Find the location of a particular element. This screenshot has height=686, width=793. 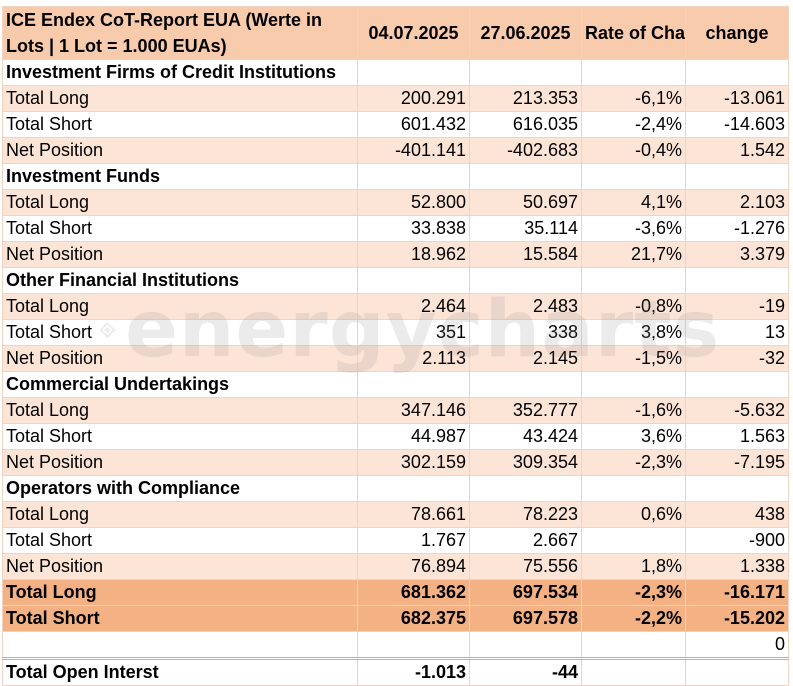

rate-of-change: 3,8% is located at coordinates (633, 332).